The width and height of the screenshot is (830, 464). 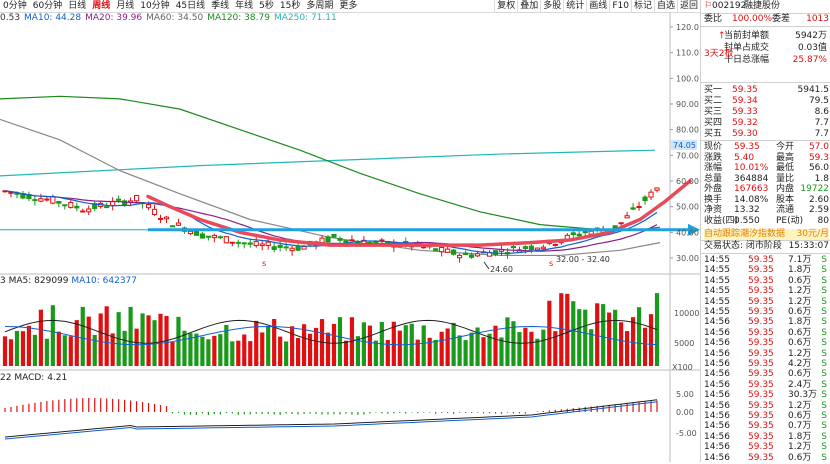 I want to click on period-tab-0: 0分钟, so click(x=15, y=6).